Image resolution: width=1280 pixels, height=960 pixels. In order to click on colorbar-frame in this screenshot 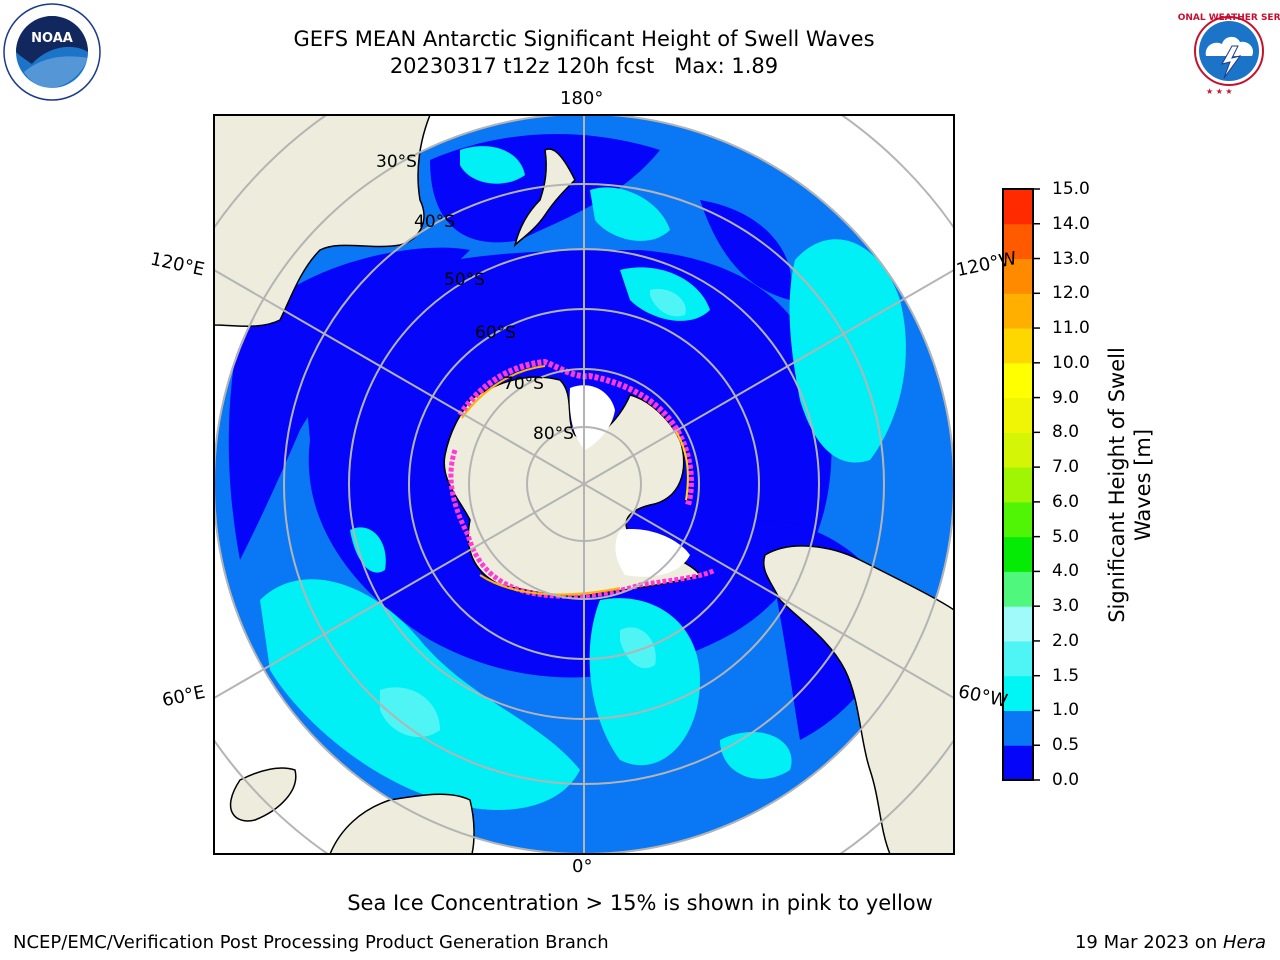, I will do `click(1018, 484)`.